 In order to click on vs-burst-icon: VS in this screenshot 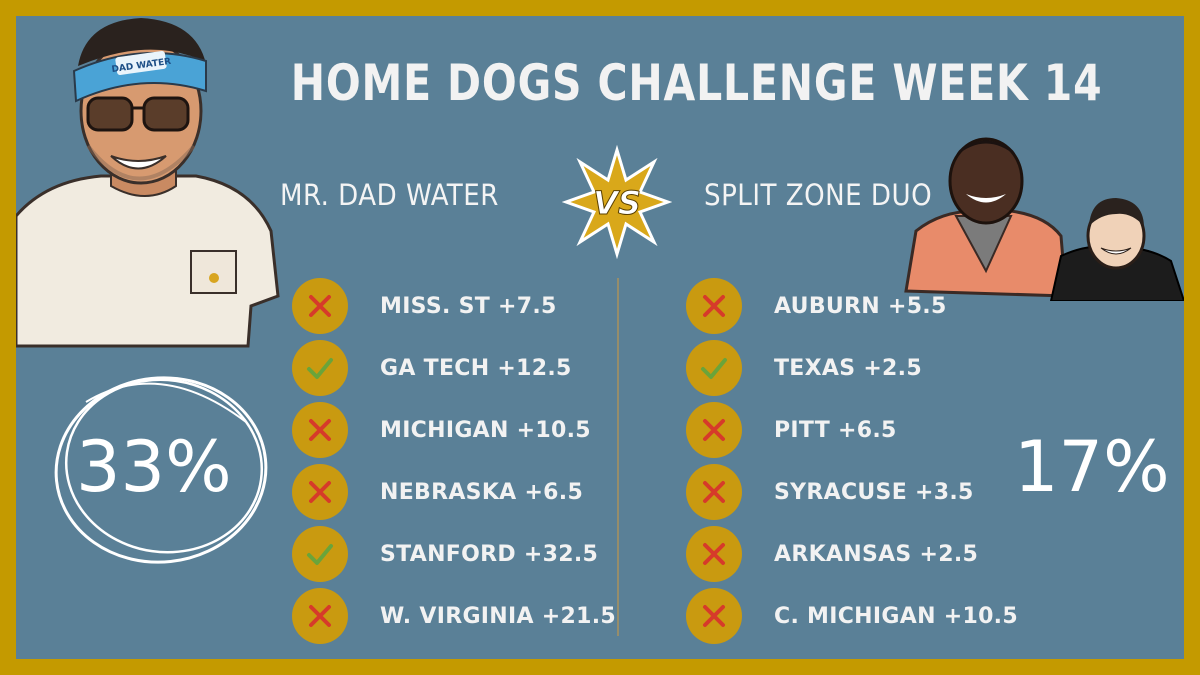, I will do `click(617, 202)`.